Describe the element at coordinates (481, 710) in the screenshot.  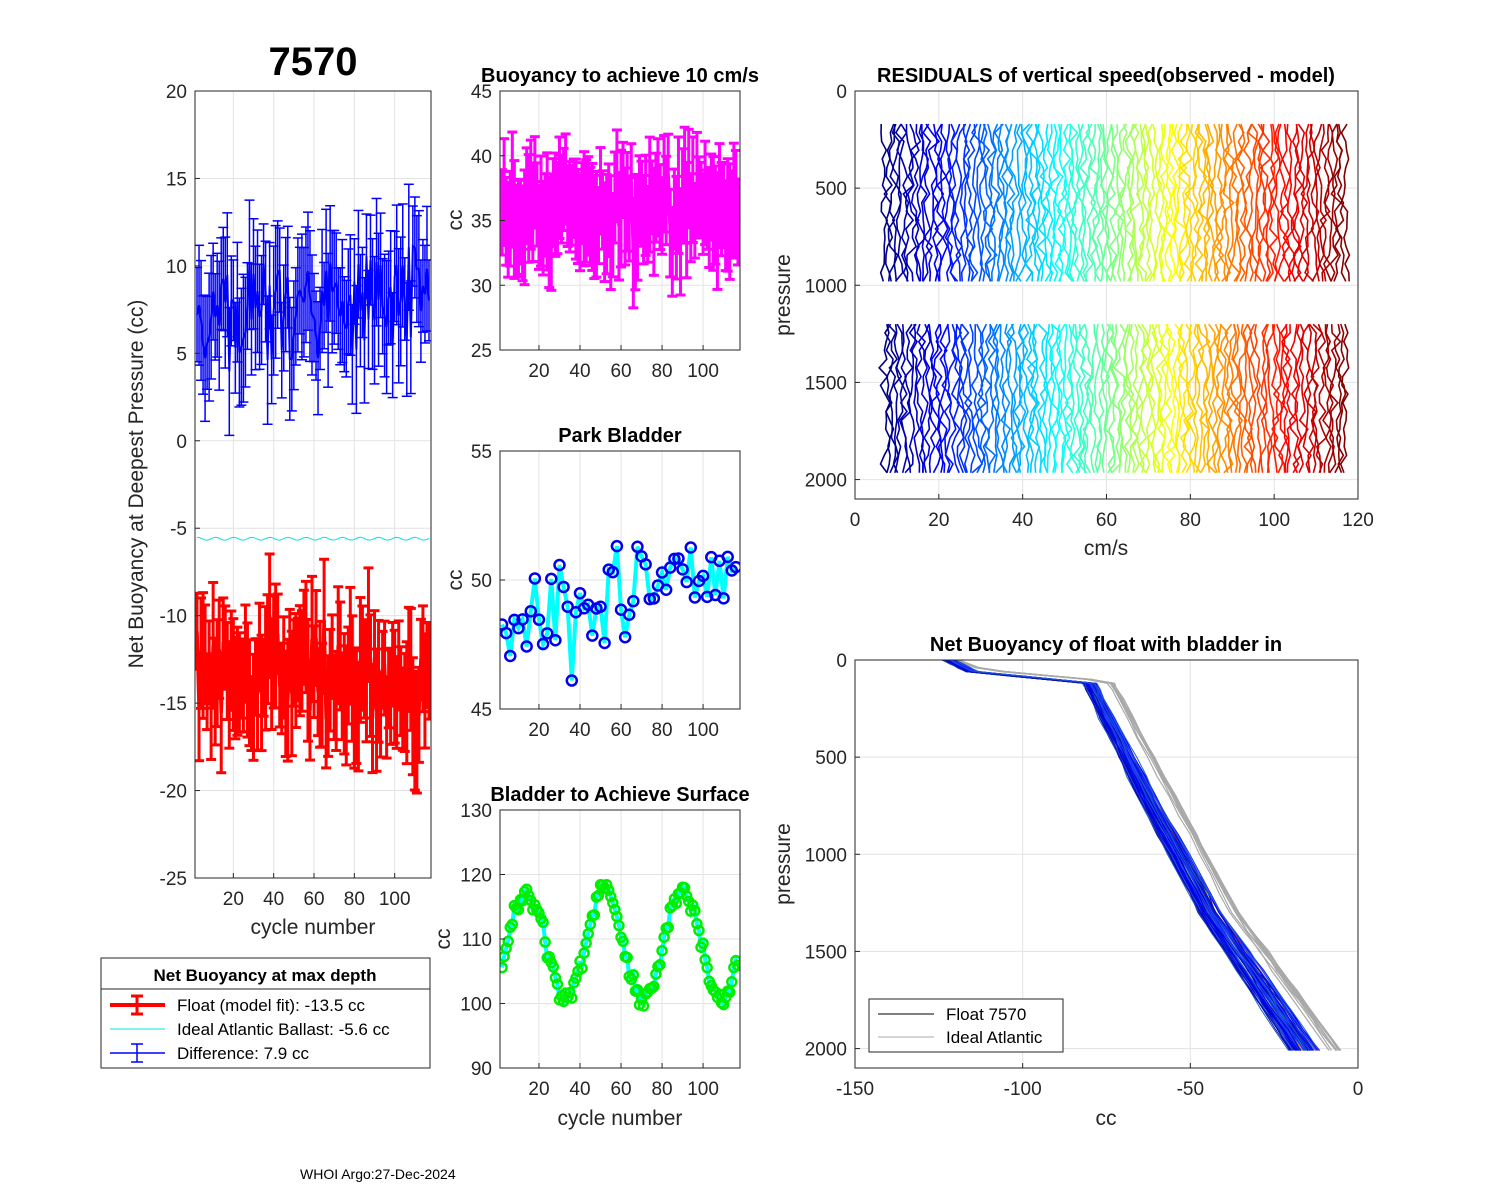
I see `y-tick-label: 45` at that location.